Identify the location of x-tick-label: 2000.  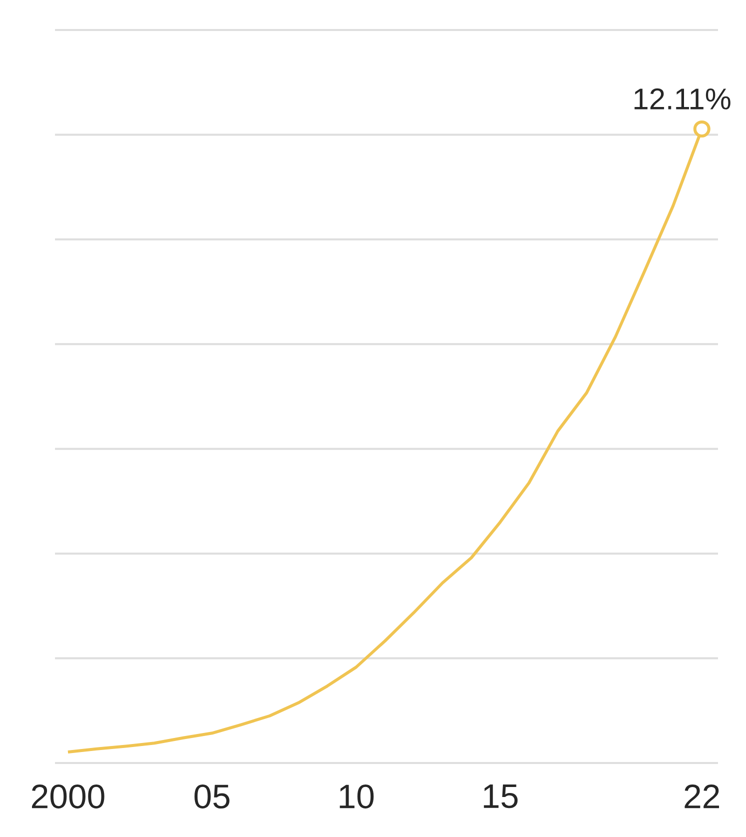
(68, 796).